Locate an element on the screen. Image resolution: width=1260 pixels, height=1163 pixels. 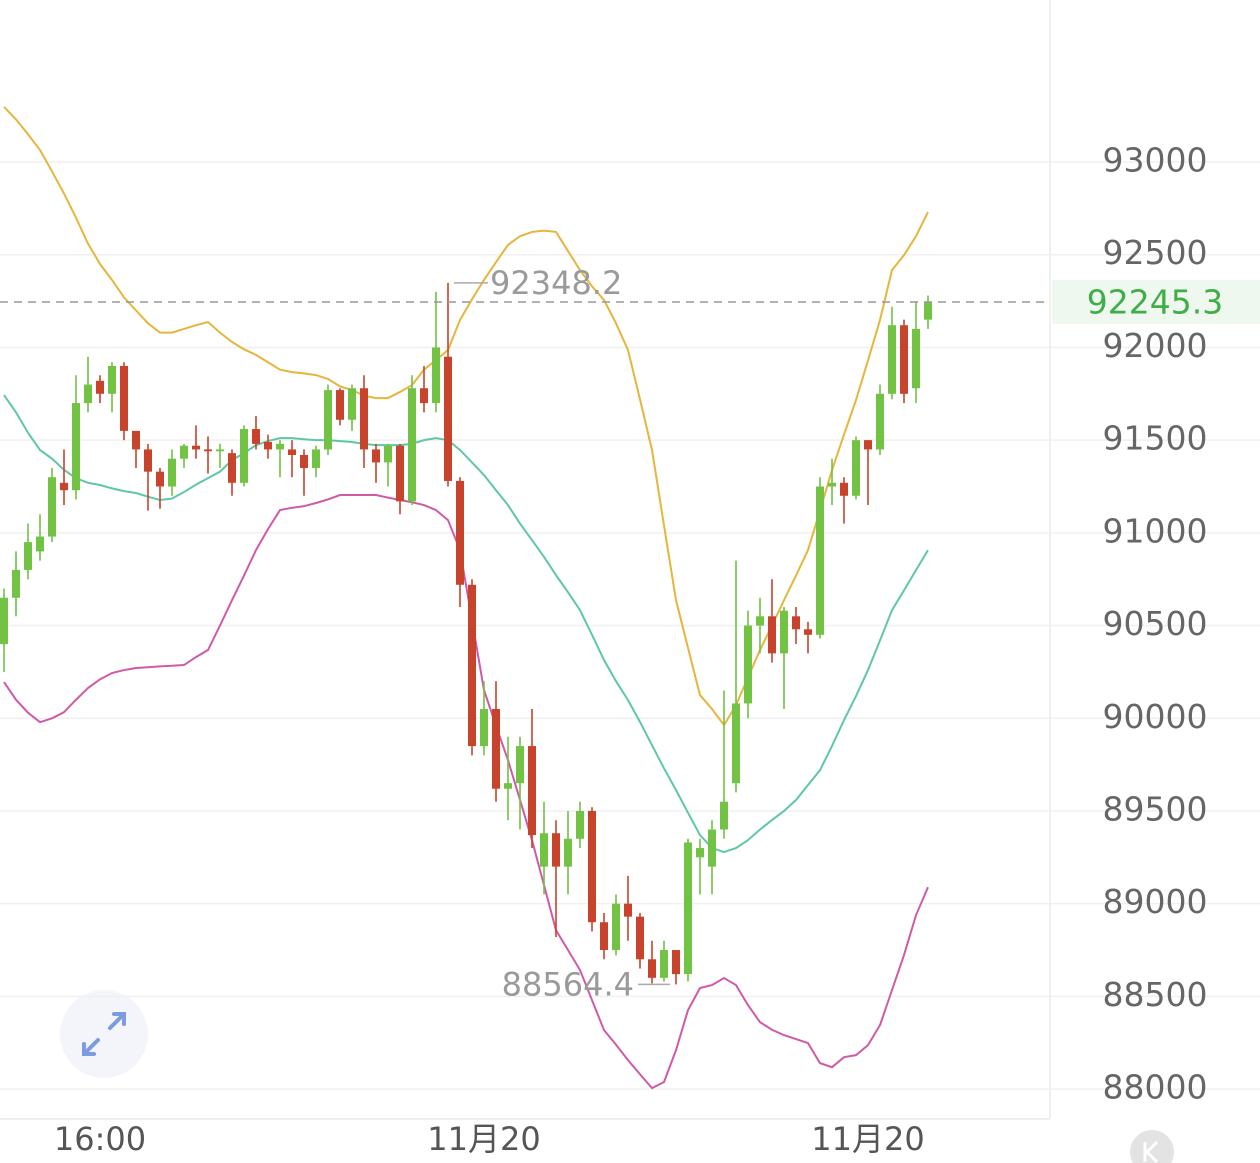
expand-icon is located at coordinates (104, 1034).